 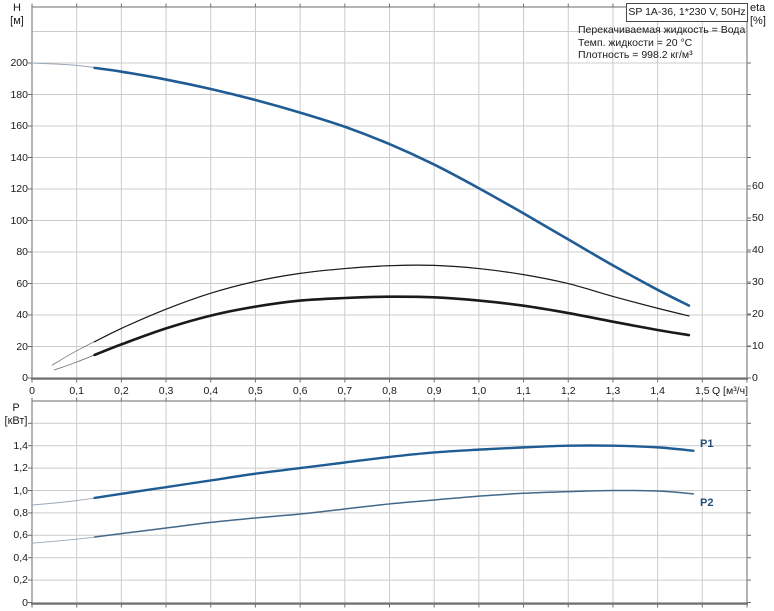 What do you see at coordinates (394, 472) in the screenshot?
I see `curve-p1` at bounding box center [394, 472].